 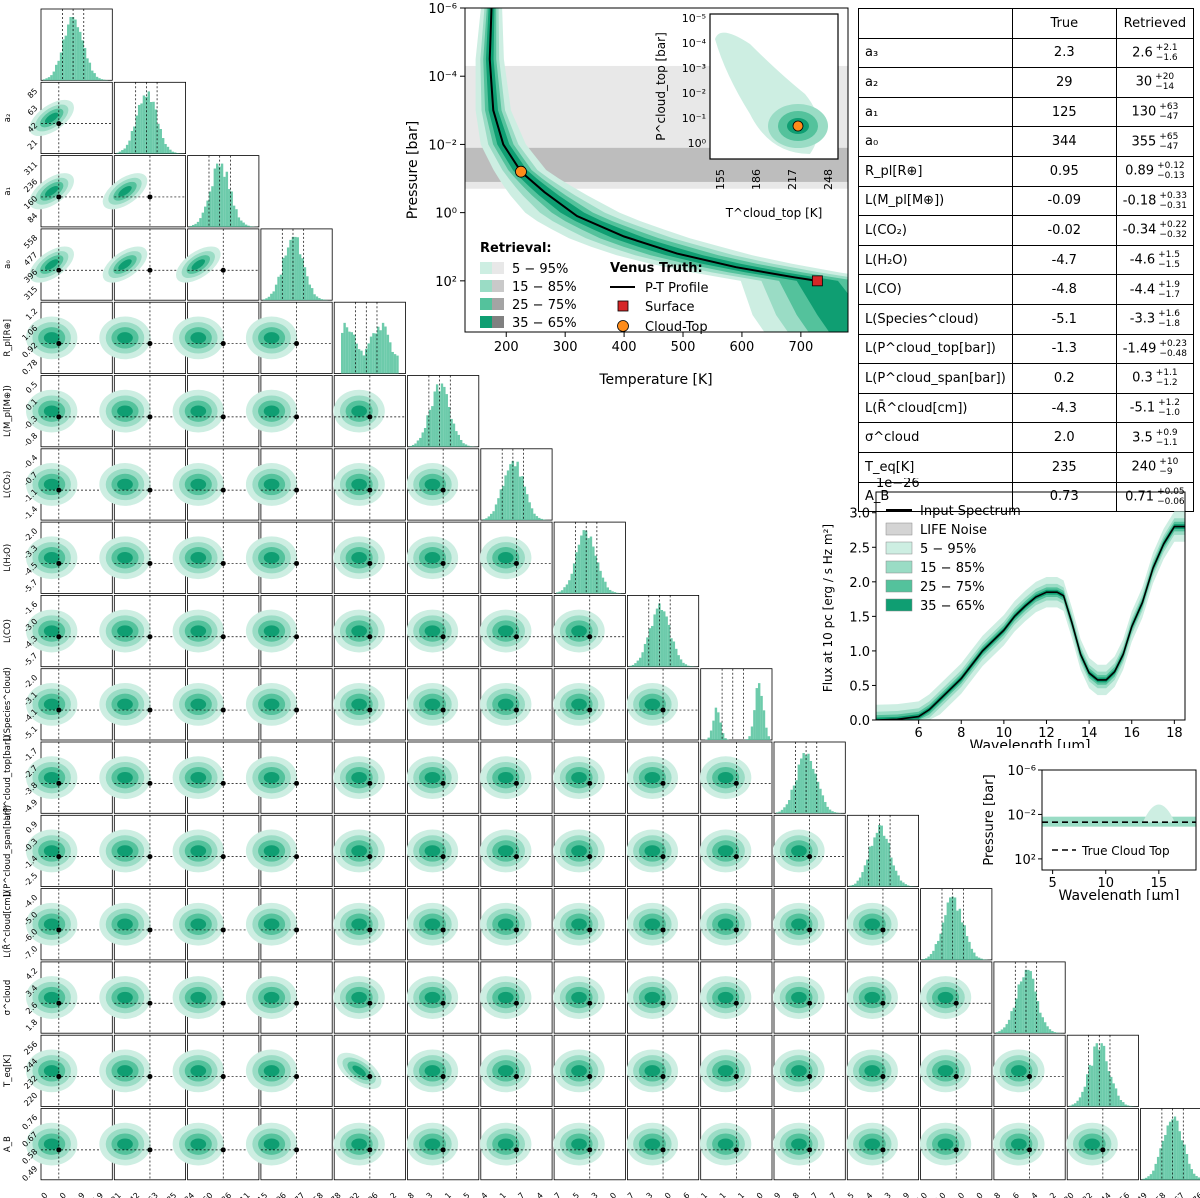 I want to click on contour-panel-sigma-AB, so click(x=1029, y=1144).